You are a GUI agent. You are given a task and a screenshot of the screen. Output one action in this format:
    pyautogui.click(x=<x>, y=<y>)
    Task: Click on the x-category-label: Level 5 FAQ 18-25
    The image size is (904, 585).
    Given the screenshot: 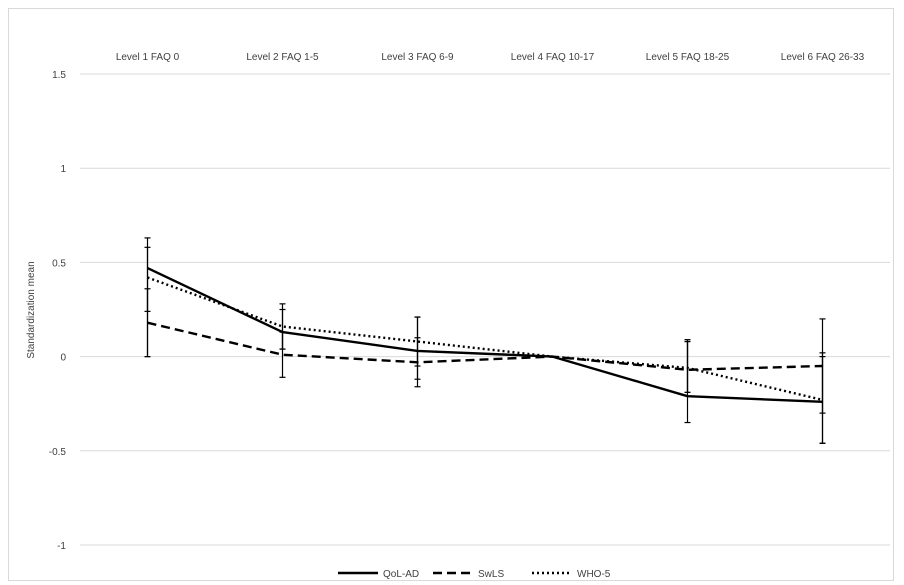 What is the action you would take?
    pyautogui.click(x=688, y=57)
    